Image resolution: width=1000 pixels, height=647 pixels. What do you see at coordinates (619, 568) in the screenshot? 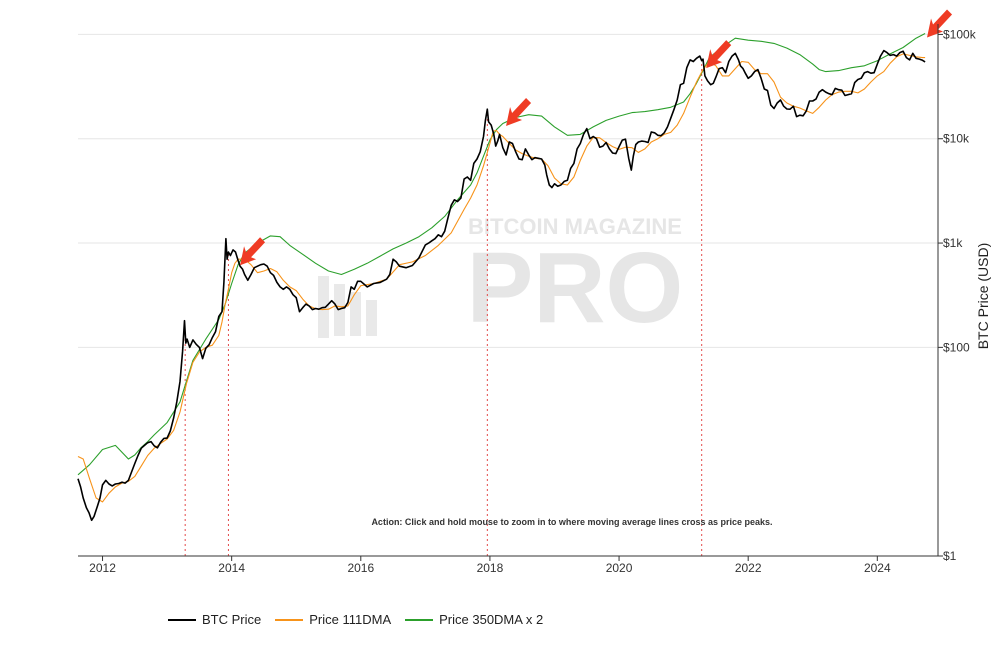
I see `x-tick-label: 2020` at bounding box center [619, 568].